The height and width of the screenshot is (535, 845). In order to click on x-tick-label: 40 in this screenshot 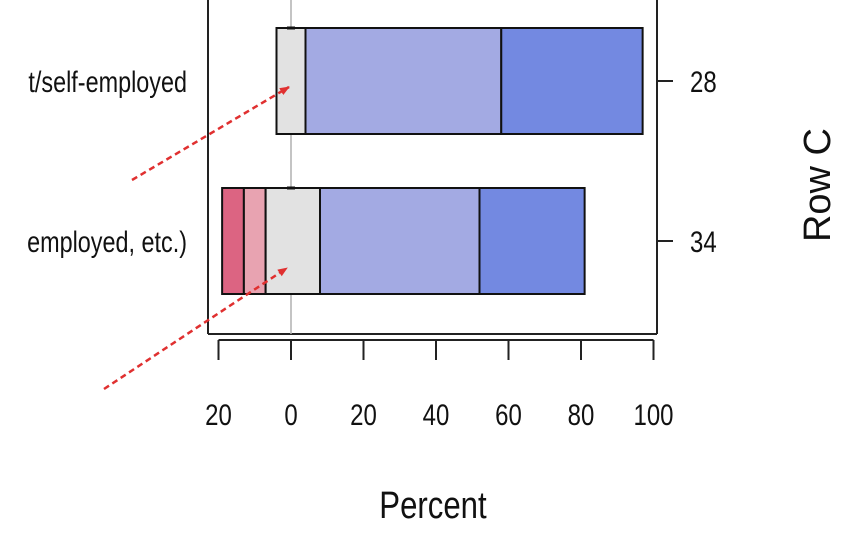, I will do `click(436, 414)`.